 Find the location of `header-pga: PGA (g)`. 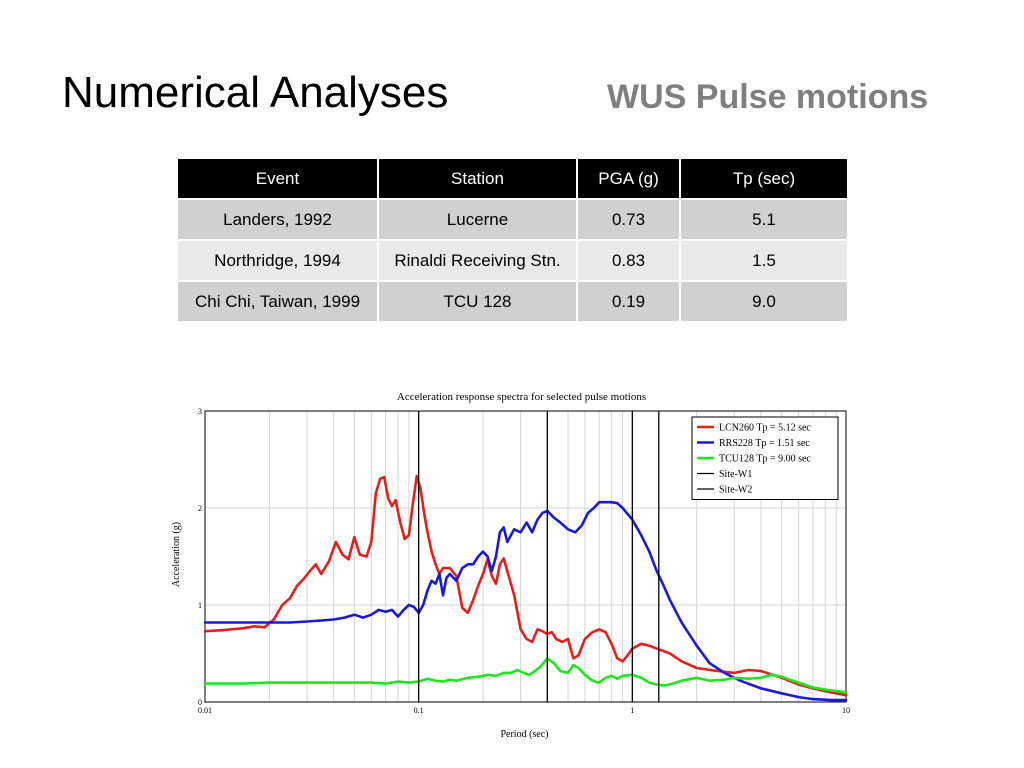

header-pga: PGA (g) is located at coordinates (628, 178).